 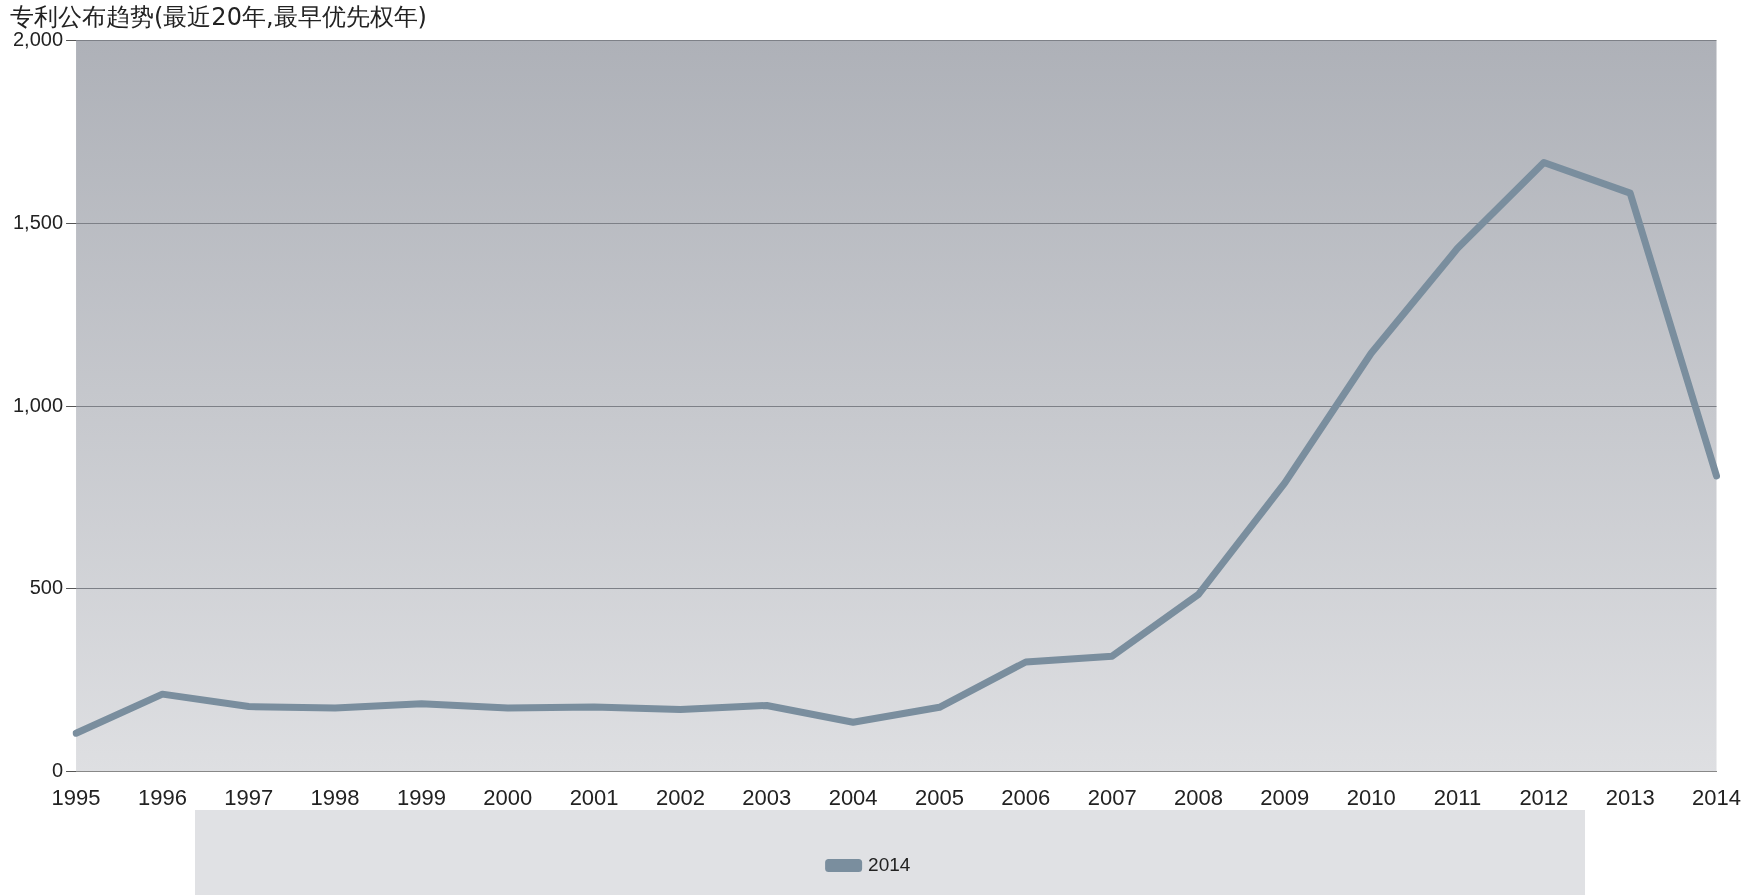 I want to click on x-tick-label: 2010, so click(x=1371, y=797).